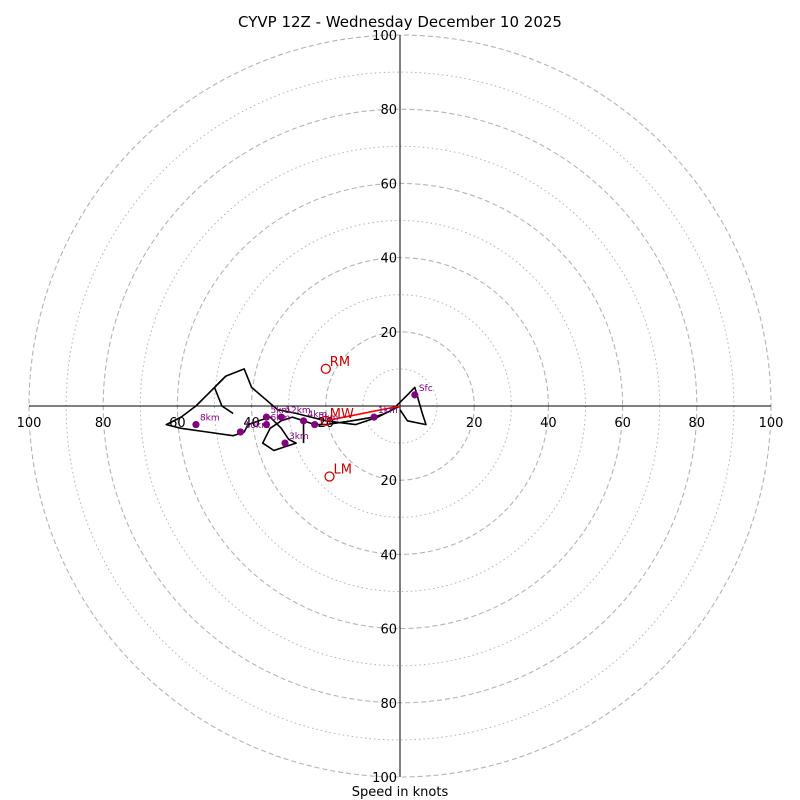  What do you see at coordinates (548, 423) in the screenshot?
I see `tick-label-right-40: 40` at bounding box center [548, 423].